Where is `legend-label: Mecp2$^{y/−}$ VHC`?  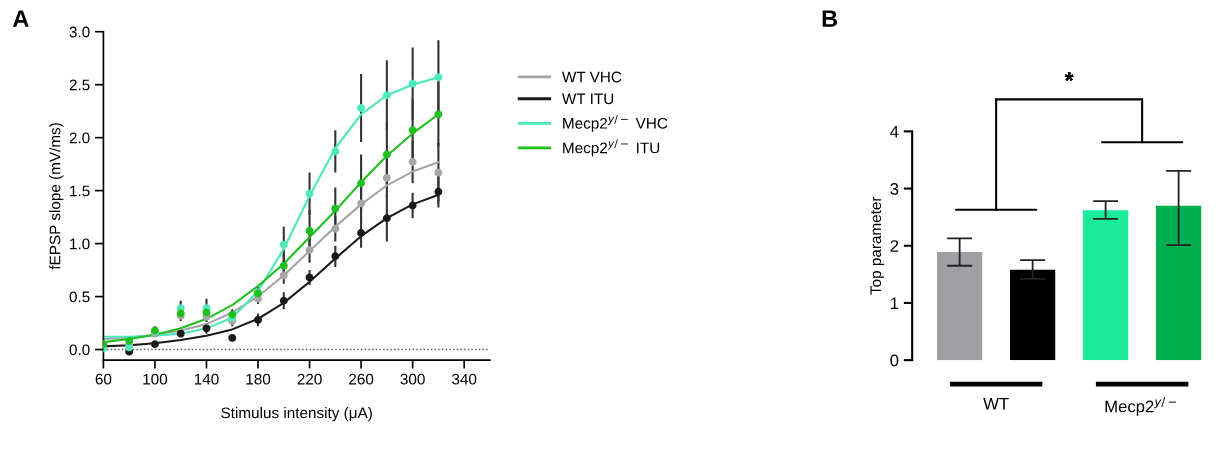
legend-label: Mecp2$^{y/−}$ VHC is located at coordinates (615, 123).